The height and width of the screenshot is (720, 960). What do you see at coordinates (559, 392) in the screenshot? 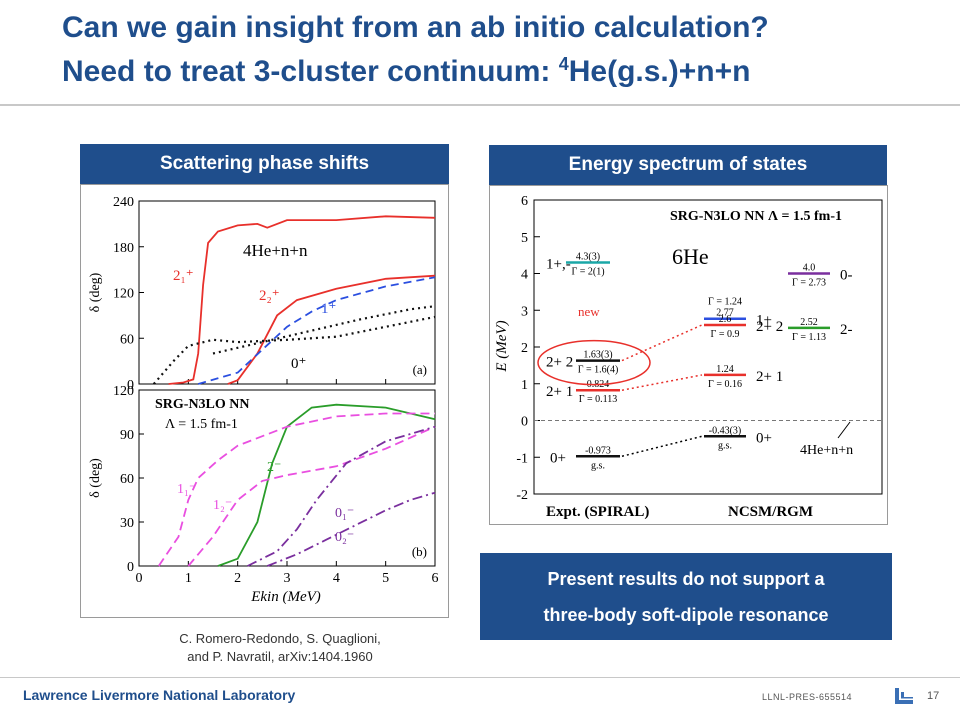
I see `expt-2-1-state-label: 2+ 1` at bounding box center [559, 392].